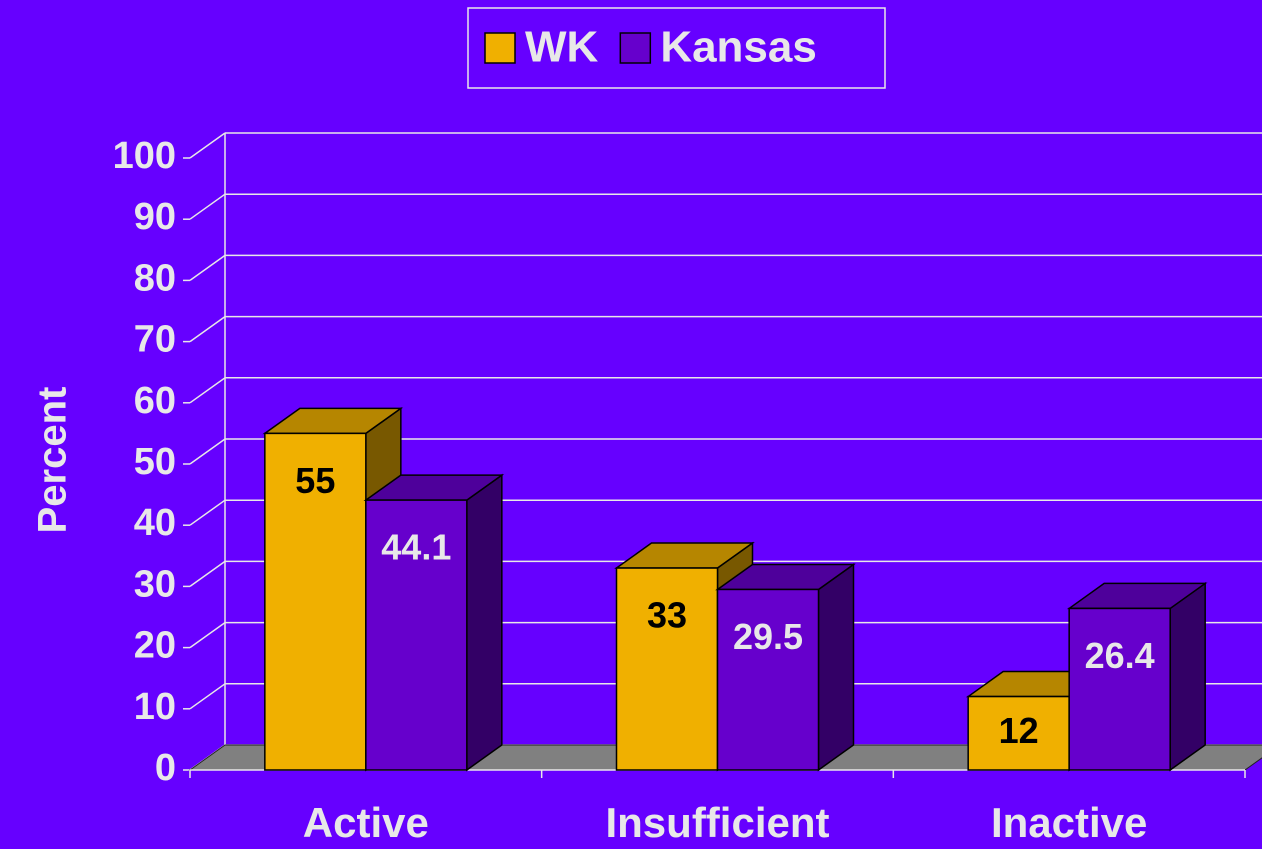  I want to click on data-label: 26.4, so click(1120, 655).